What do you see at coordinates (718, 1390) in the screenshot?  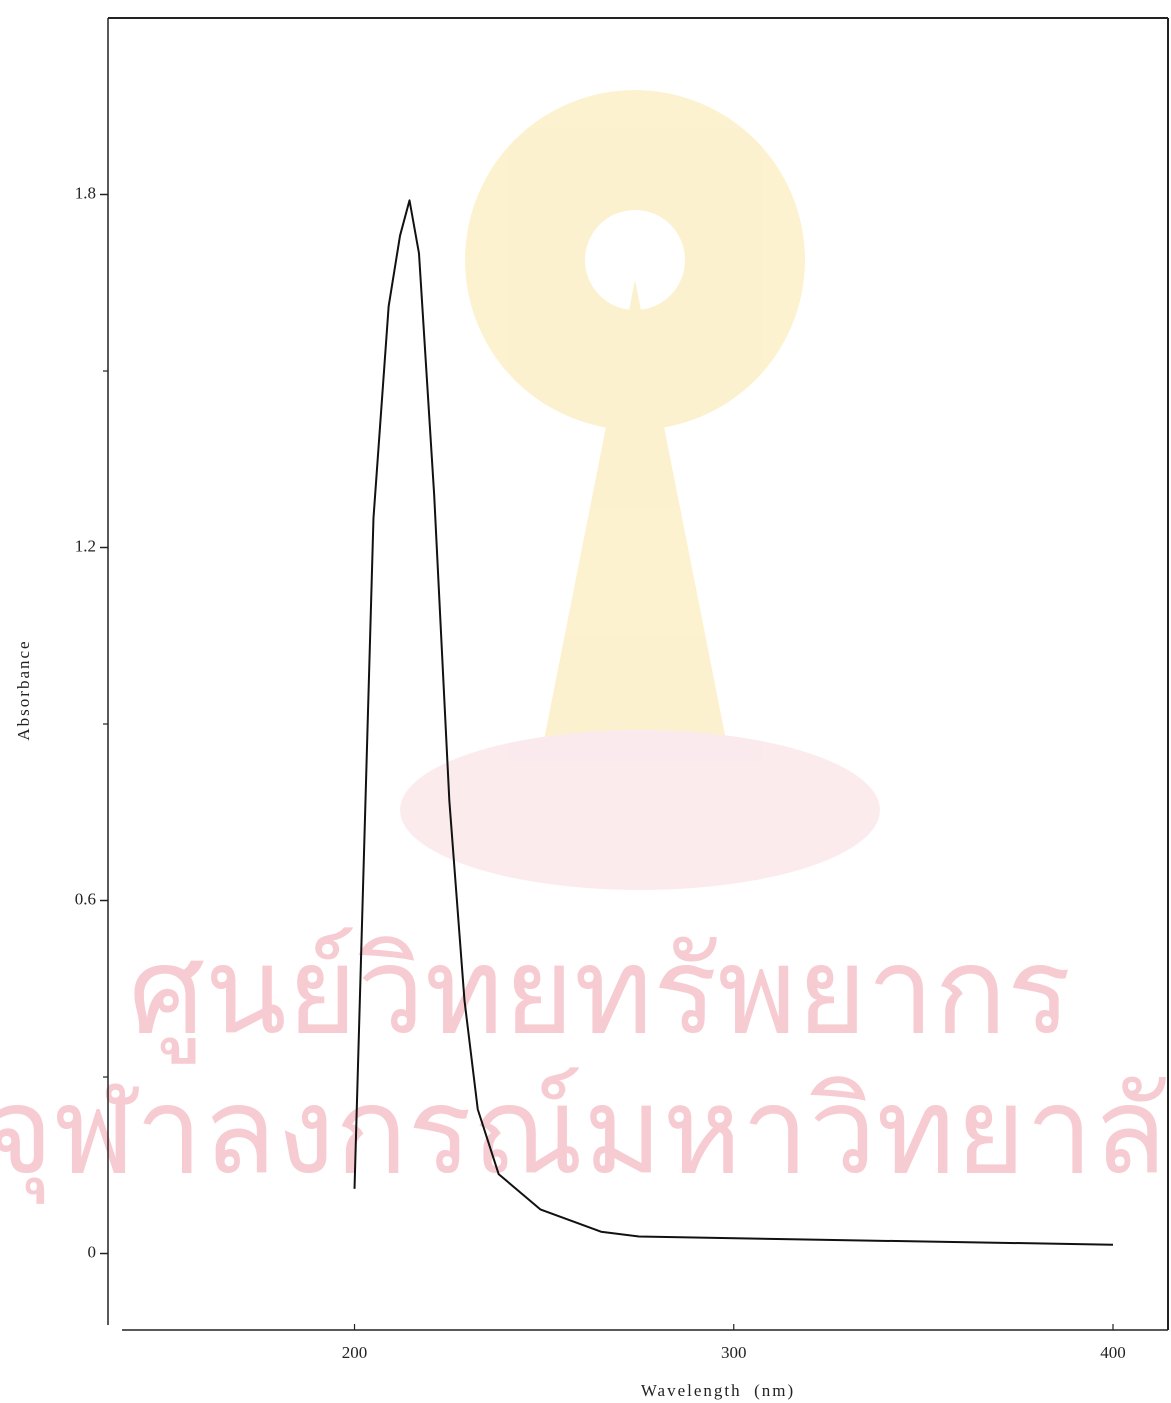 I see `x-axis-label: Wavelength (nm)` at bounding box center [718, 1390].